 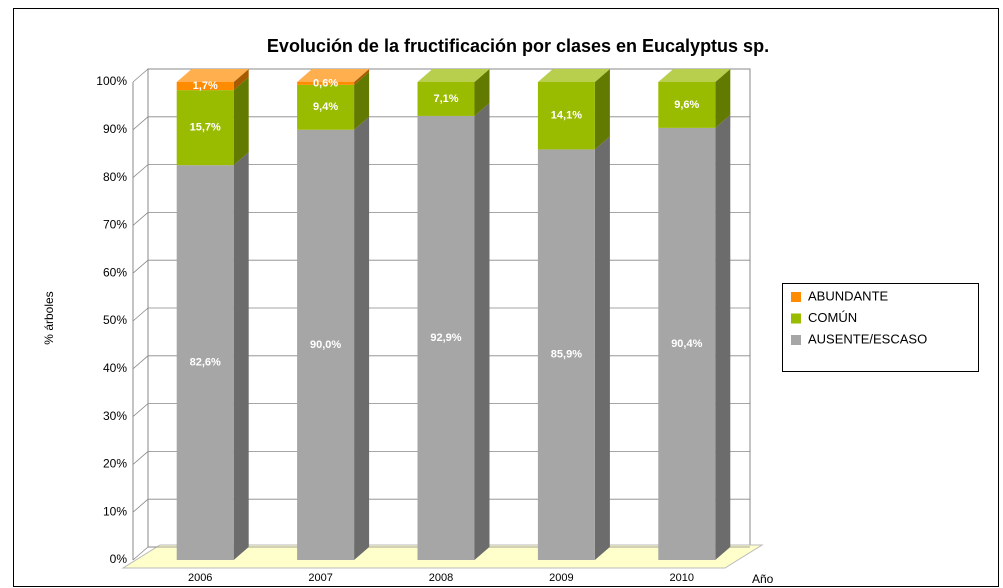 What do you see at coordinates (115, 464) in the screenshot?
I see `y-tick-label: 20%` at bounding box center [115, 464].